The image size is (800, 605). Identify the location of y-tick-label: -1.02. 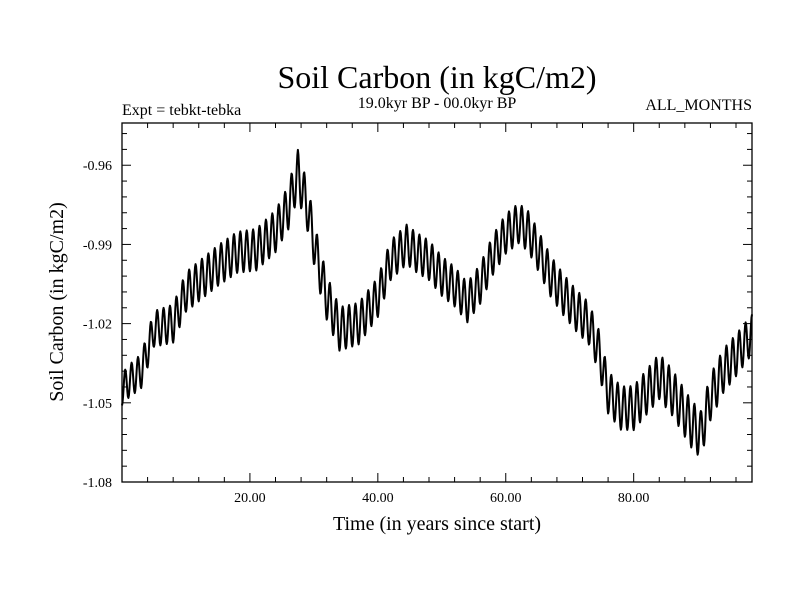
(97, 325).